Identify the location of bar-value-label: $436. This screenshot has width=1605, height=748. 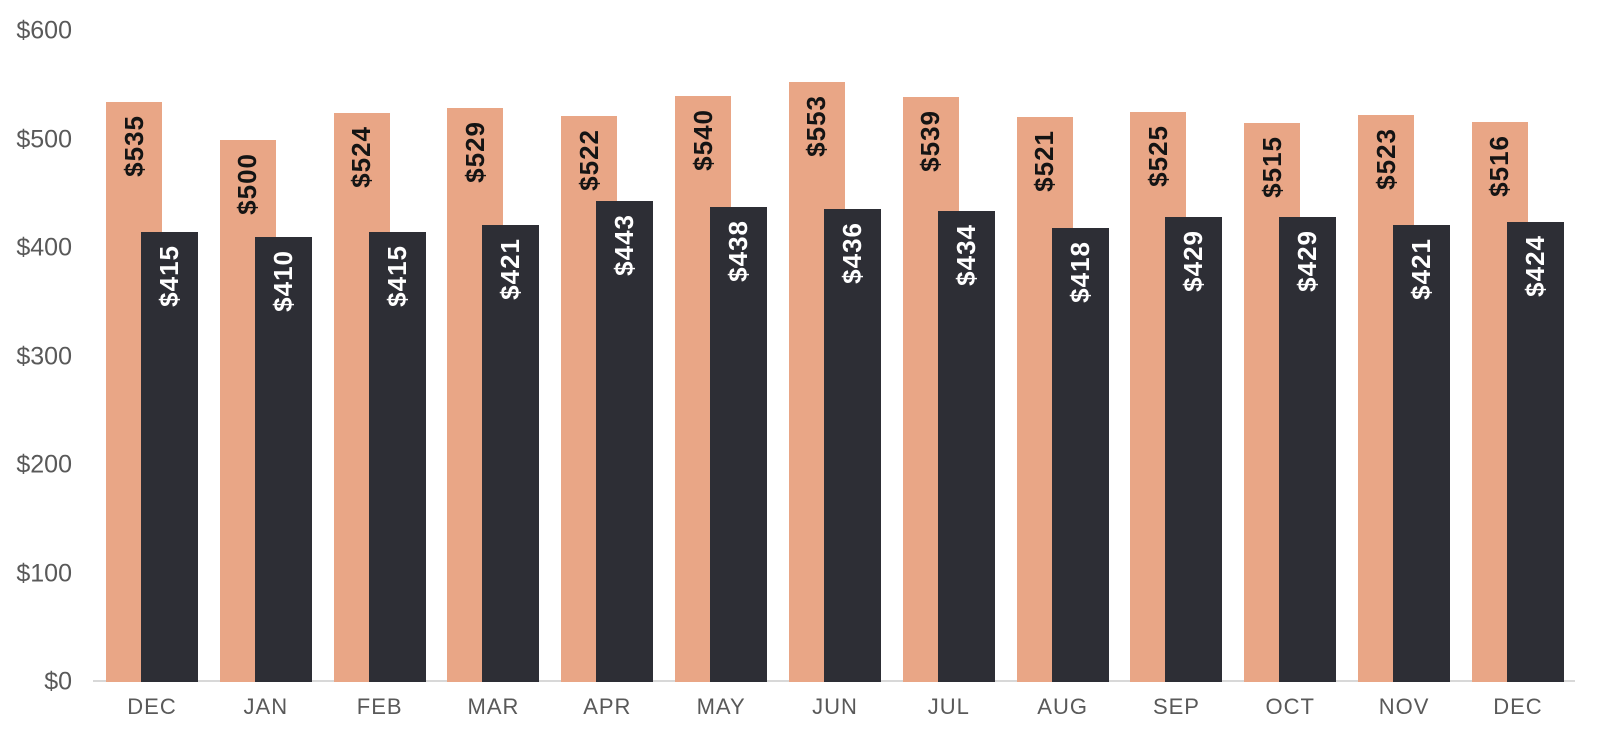
(851, 252).